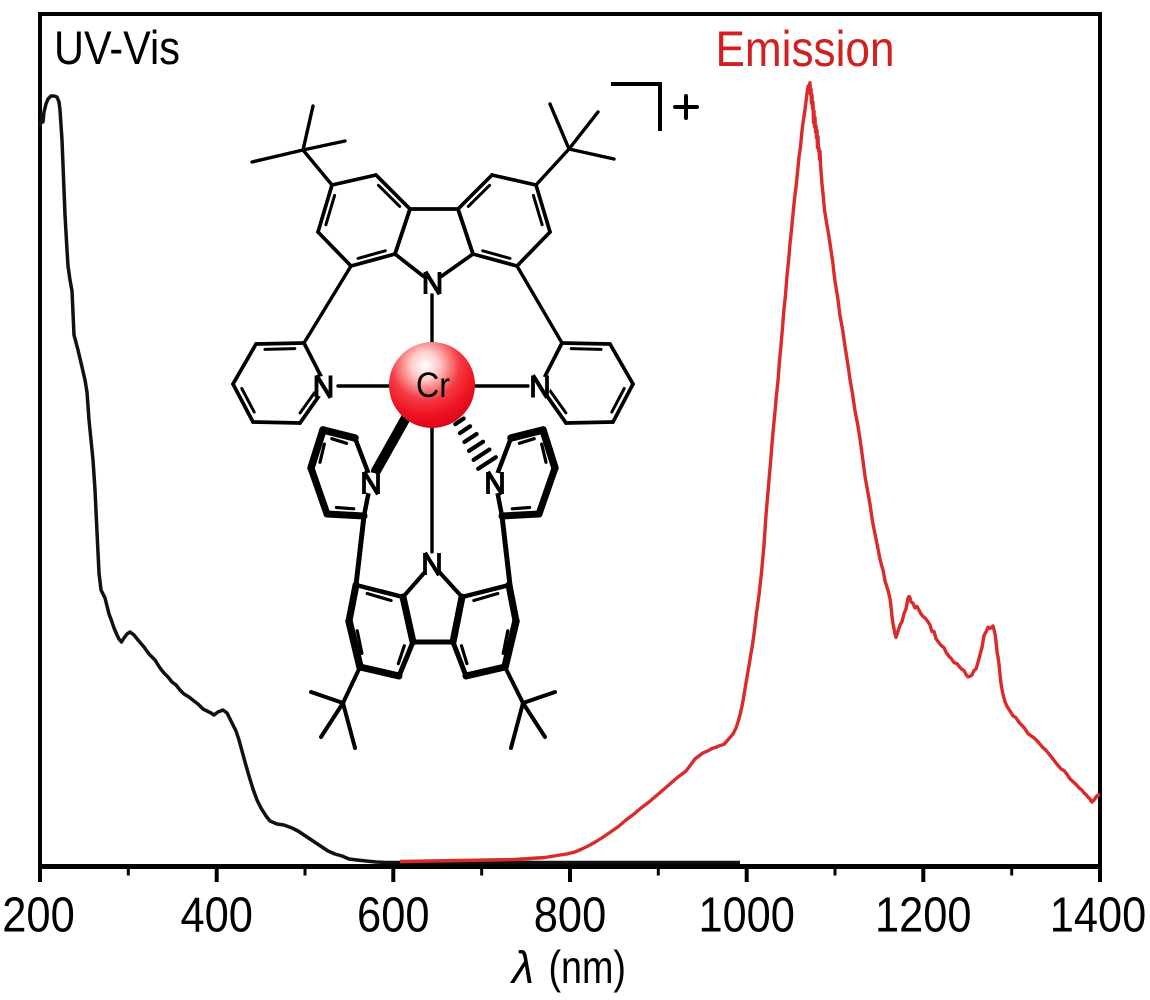 Image resolution: width=1150 pixels, height=1000 pixels. What do you see at coordinates (117, 47) in the screenshot?
I see `svg-text: UV-Vis` at bounding box center [117, 47].